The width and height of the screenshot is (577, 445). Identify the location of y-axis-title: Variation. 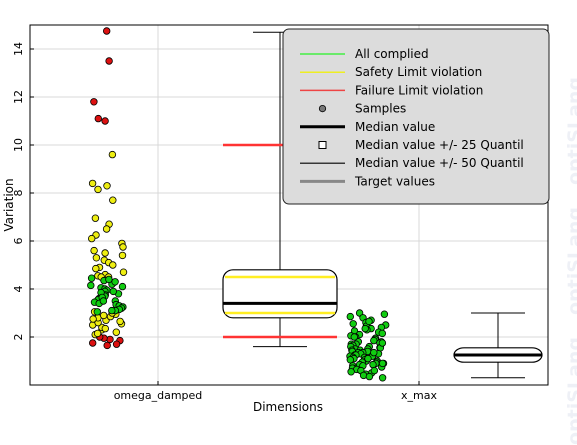
(9, 204).